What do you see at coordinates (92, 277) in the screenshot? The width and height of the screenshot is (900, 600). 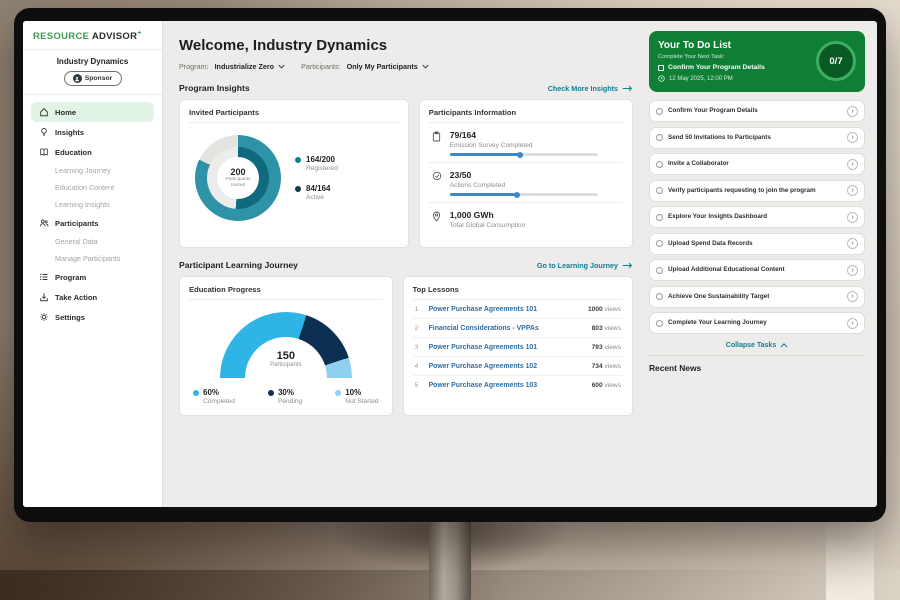 I see `sidebar-item-program: Program` at bounding box center [92, 277].